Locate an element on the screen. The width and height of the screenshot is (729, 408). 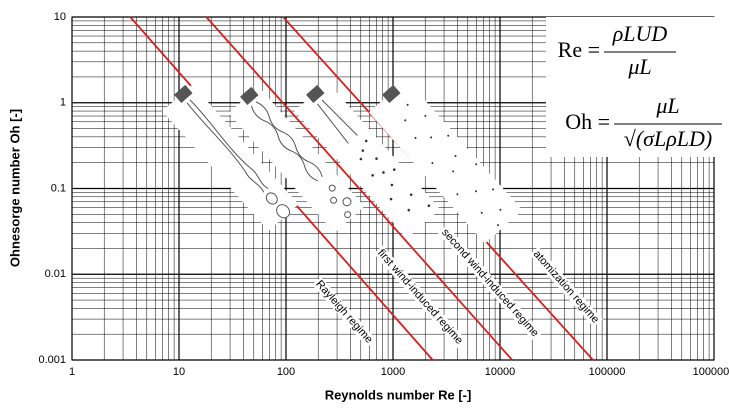
x-tick-label: 10 is located at coordinates (179, 372).